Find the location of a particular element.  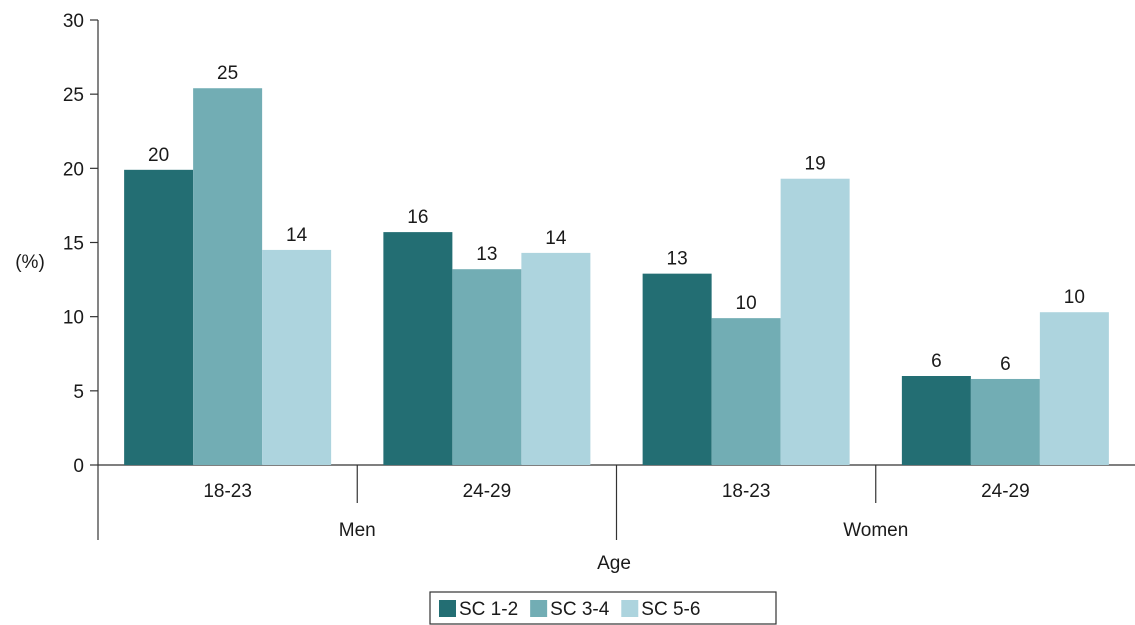

legend-label: SC 1-2 is located at coordinates (488, 609).